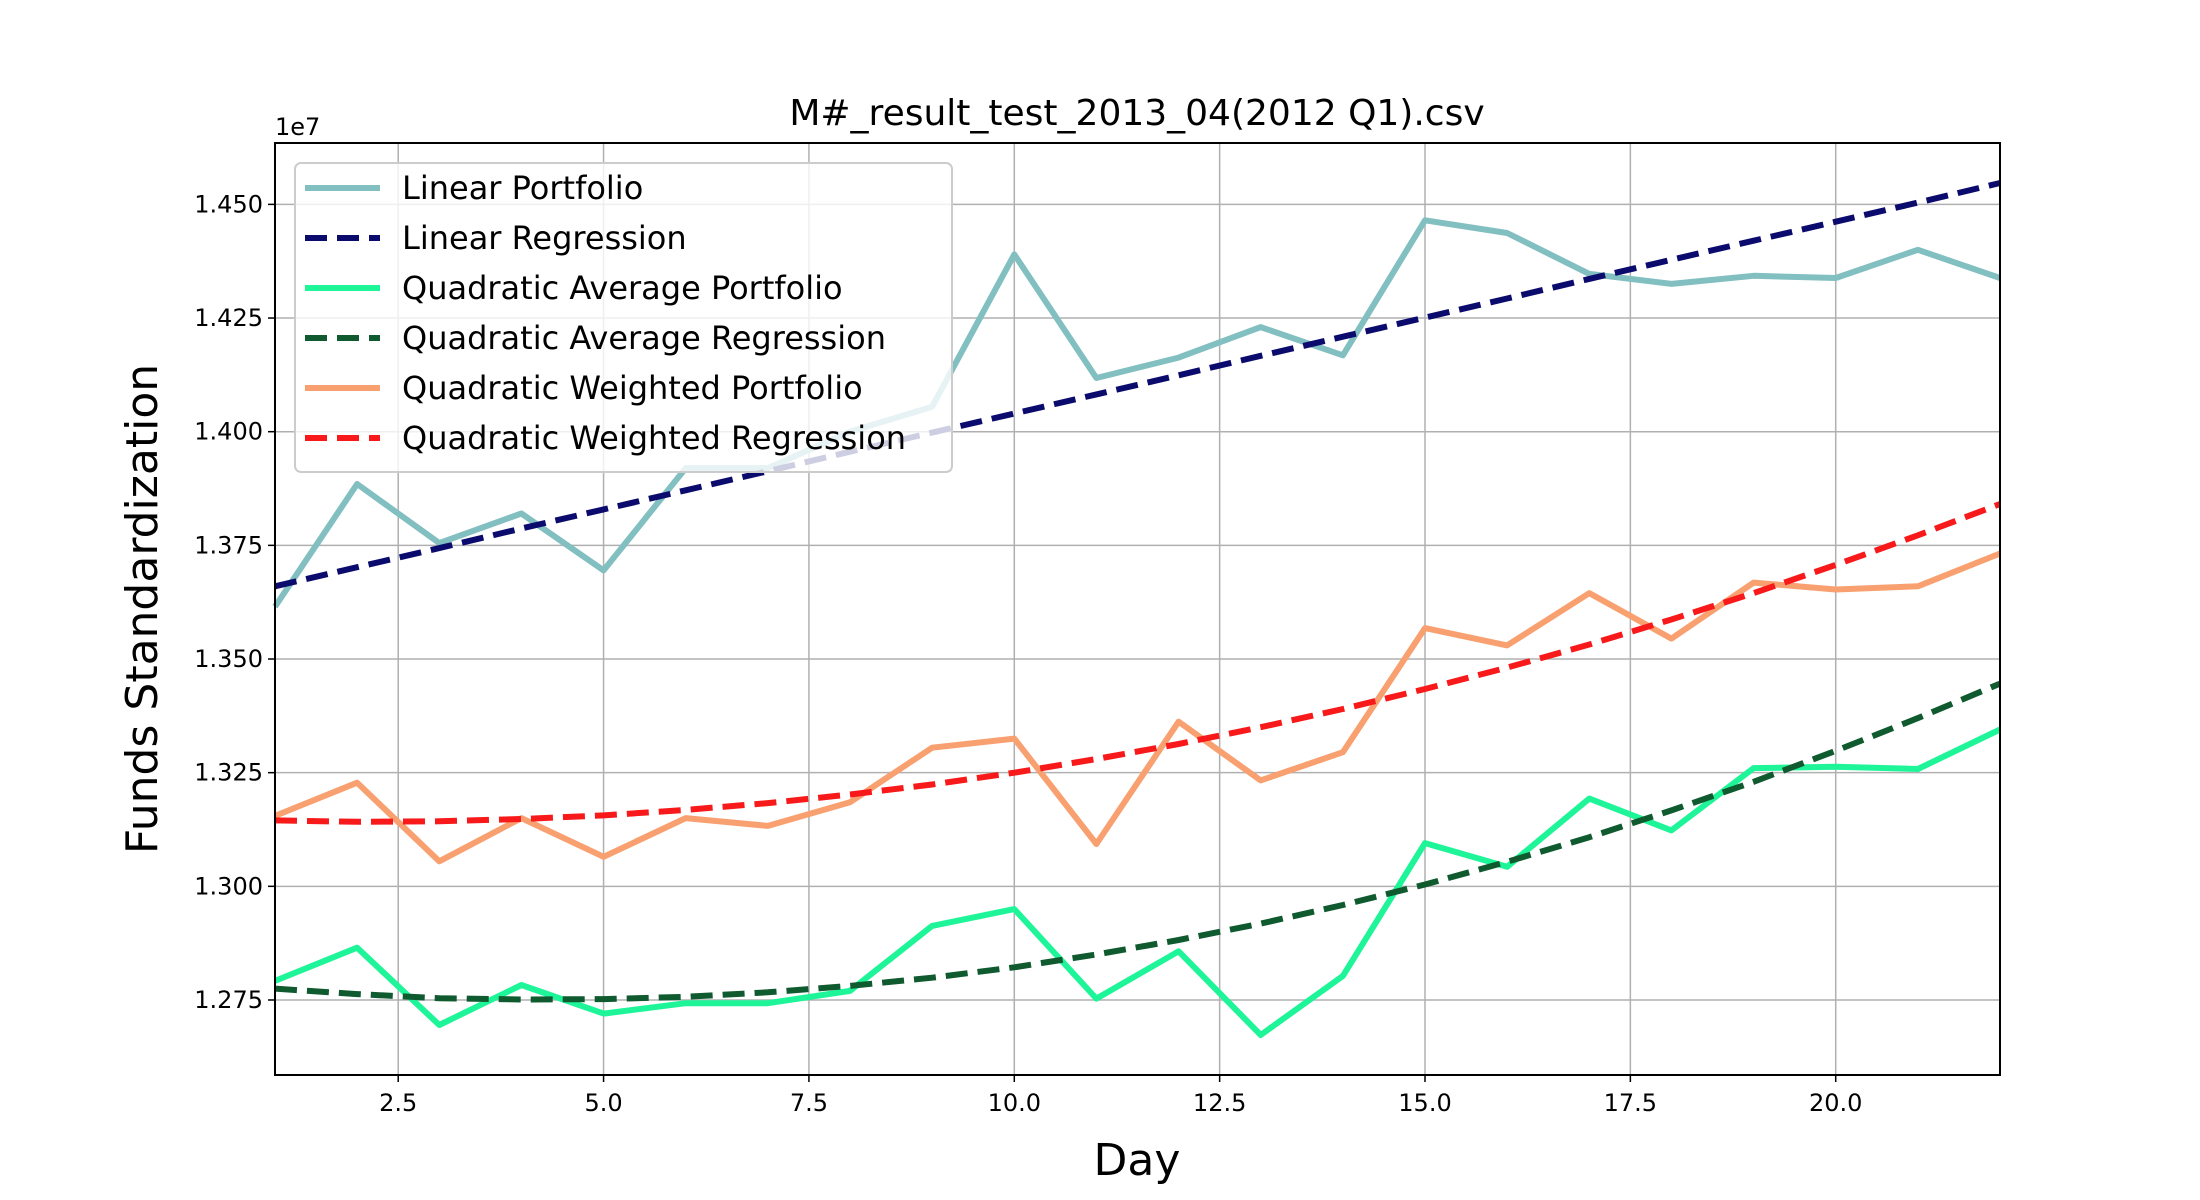  I want to click on y-axis-ticks: 1.275 1.300 1.325 1.350 1.375 1.400 1.425 1.450, so click(234, 602).